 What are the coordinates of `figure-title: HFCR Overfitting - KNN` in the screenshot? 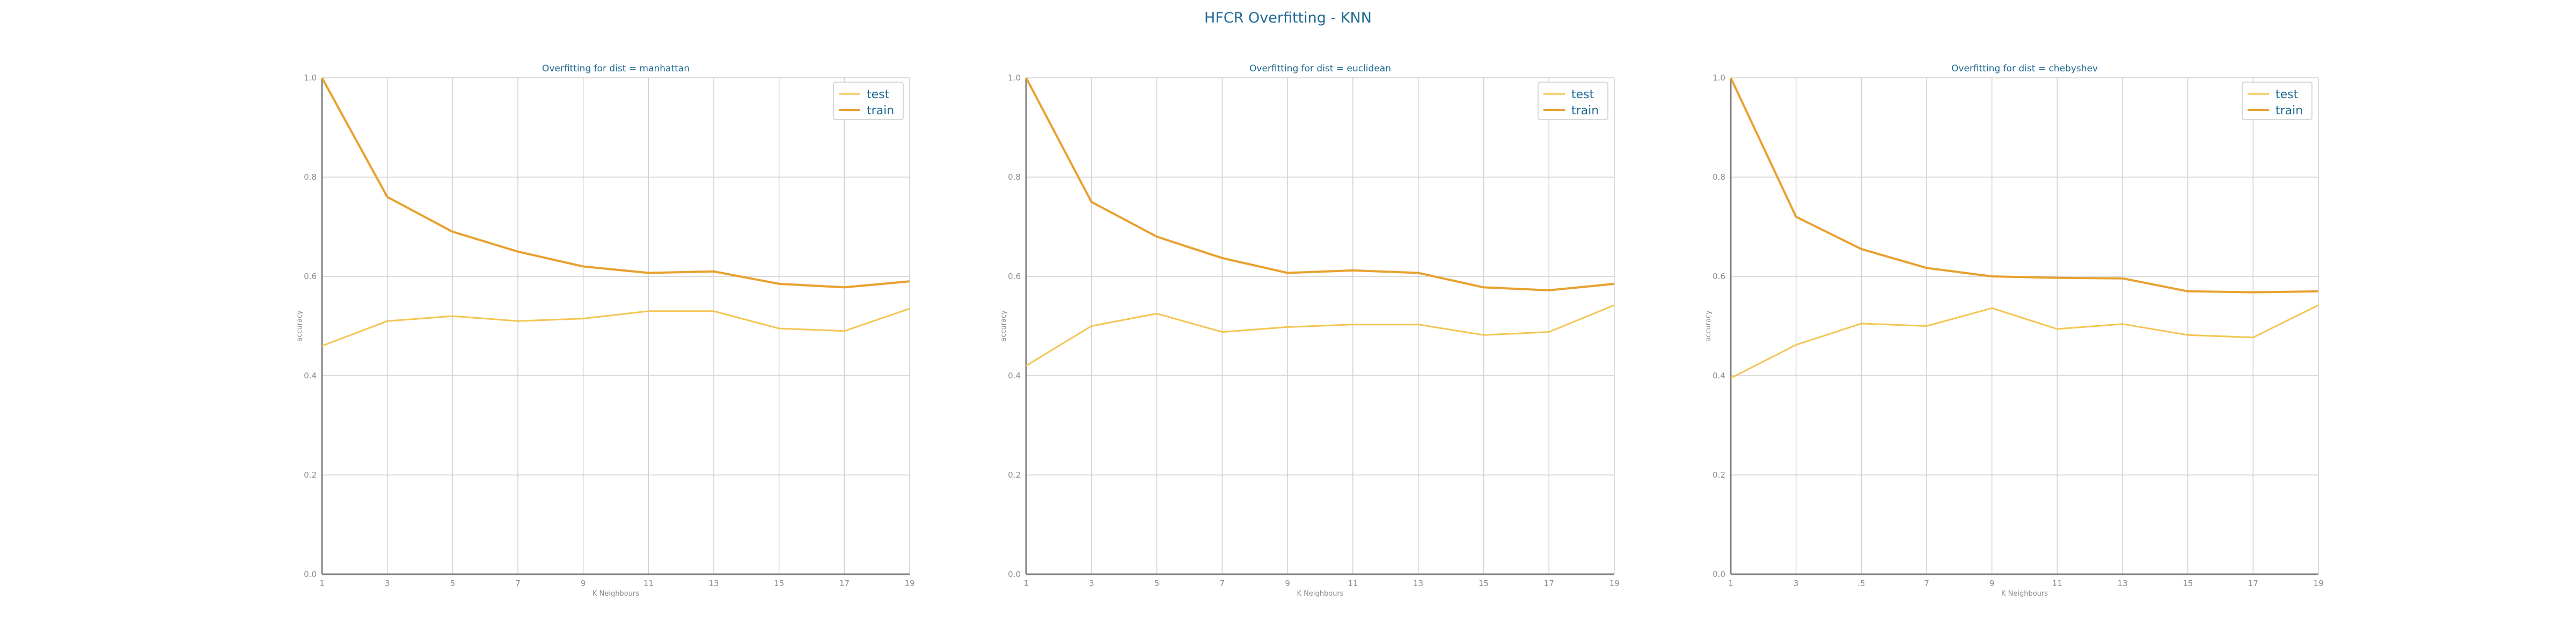 It's located at (1288, 18).